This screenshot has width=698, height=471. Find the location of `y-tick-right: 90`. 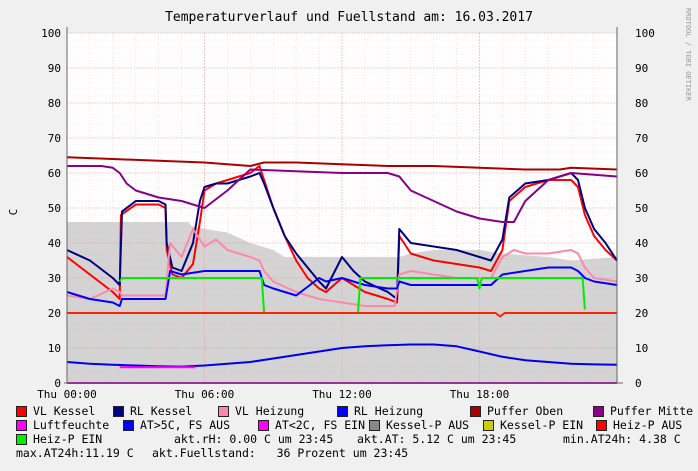

y-tick-right: 90 is located at coordinates (641, 68).